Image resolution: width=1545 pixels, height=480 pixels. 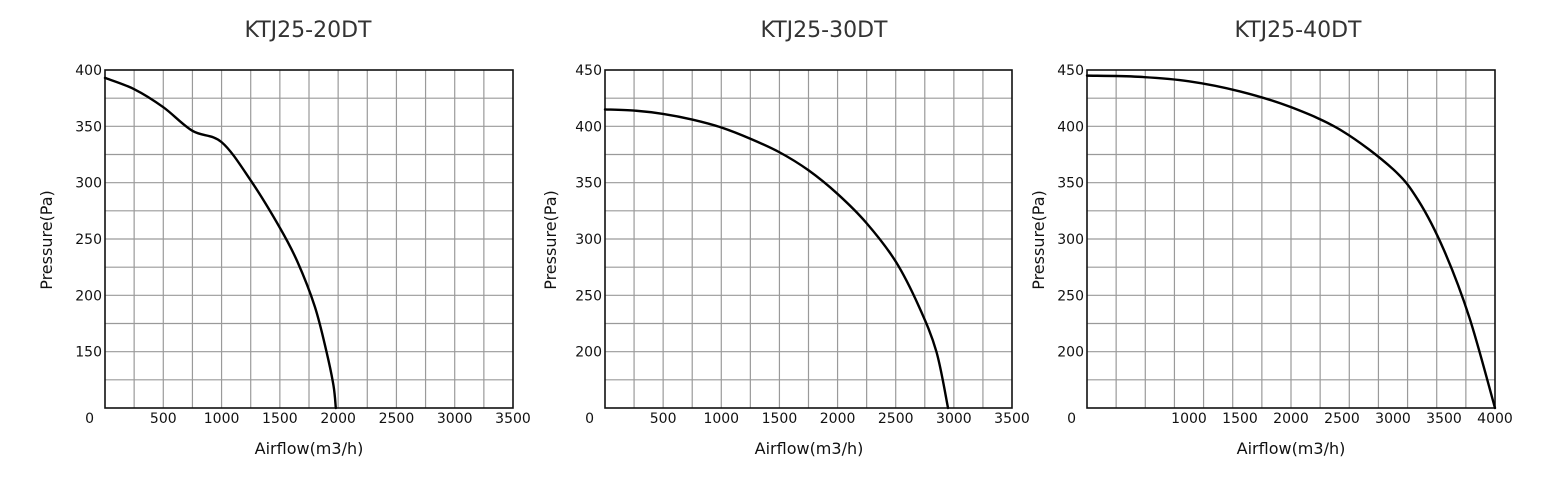 I want to click on chart-title: KTJ25-40DT, so click(x=1299, y=30).